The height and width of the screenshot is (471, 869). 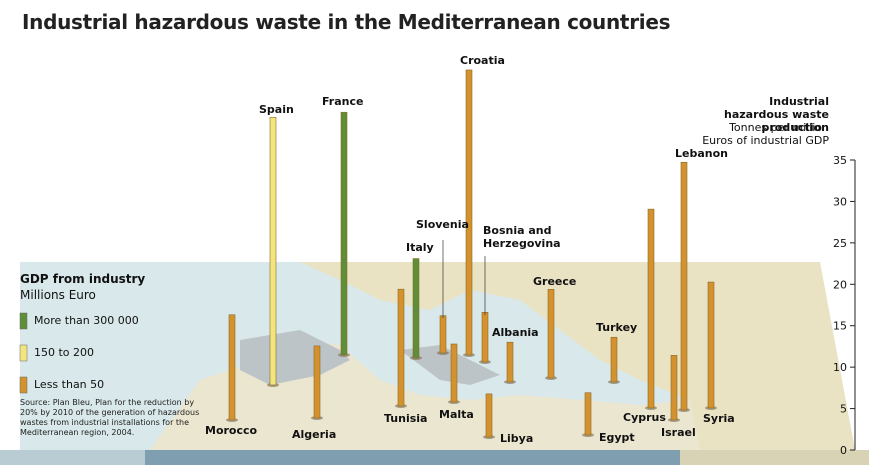 What do you see at coordinates (276, 109) in the screenshot?
I see `country-label: Spain` at bounding box center [276, 109].